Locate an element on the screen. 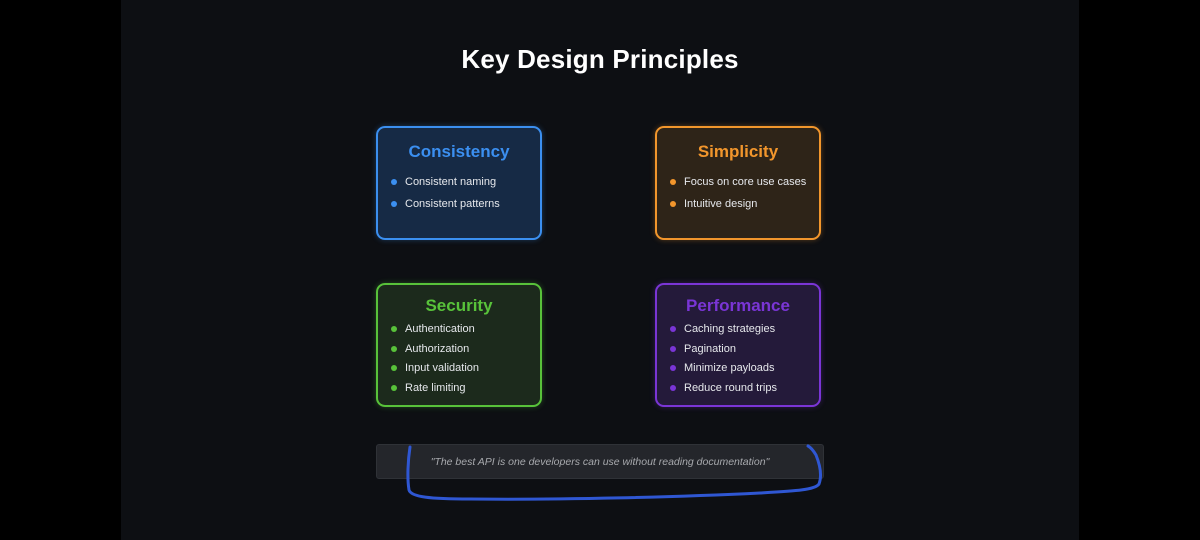  list-item: Minimize payloads is located at coordinates (738, 370).